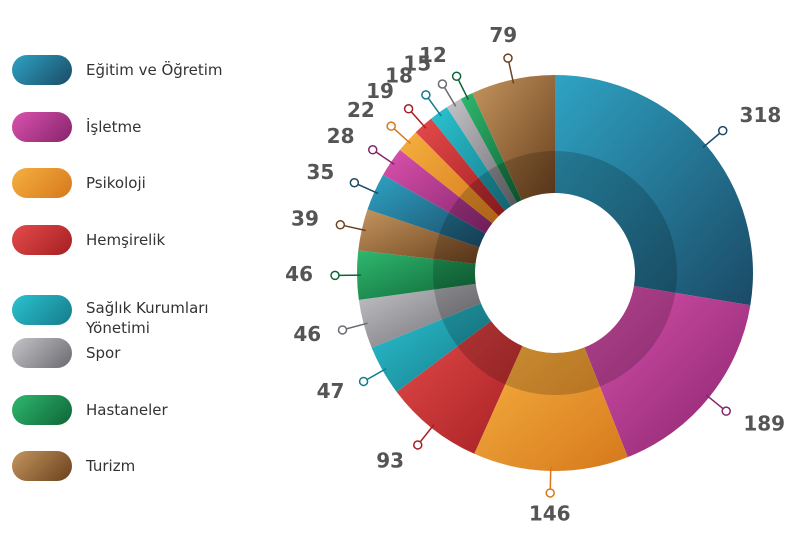  I want to click on legend-label: Sağlık Kurumları Yönetimi, so click(147, 318).